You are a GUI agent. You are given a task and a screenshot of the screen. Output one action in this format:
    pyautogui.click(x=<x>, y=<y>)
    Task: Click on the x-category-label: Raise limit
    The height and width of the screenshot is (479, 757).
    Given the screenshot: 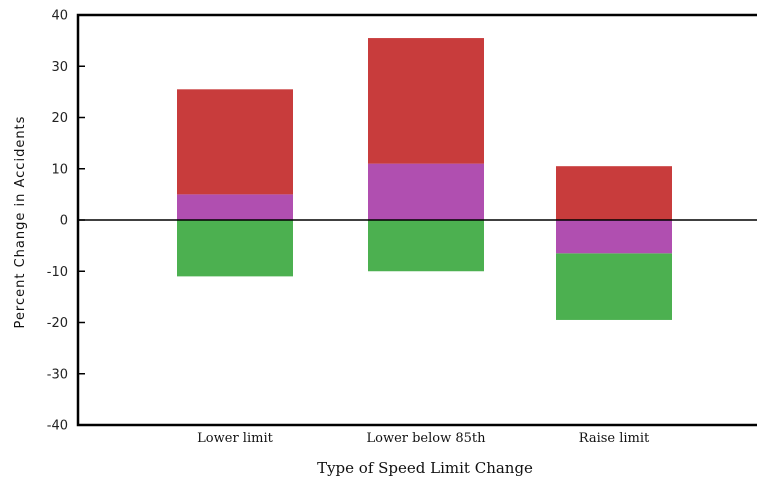 What is the action you would take?
    pyautogui.click(x=614, y=438)
    